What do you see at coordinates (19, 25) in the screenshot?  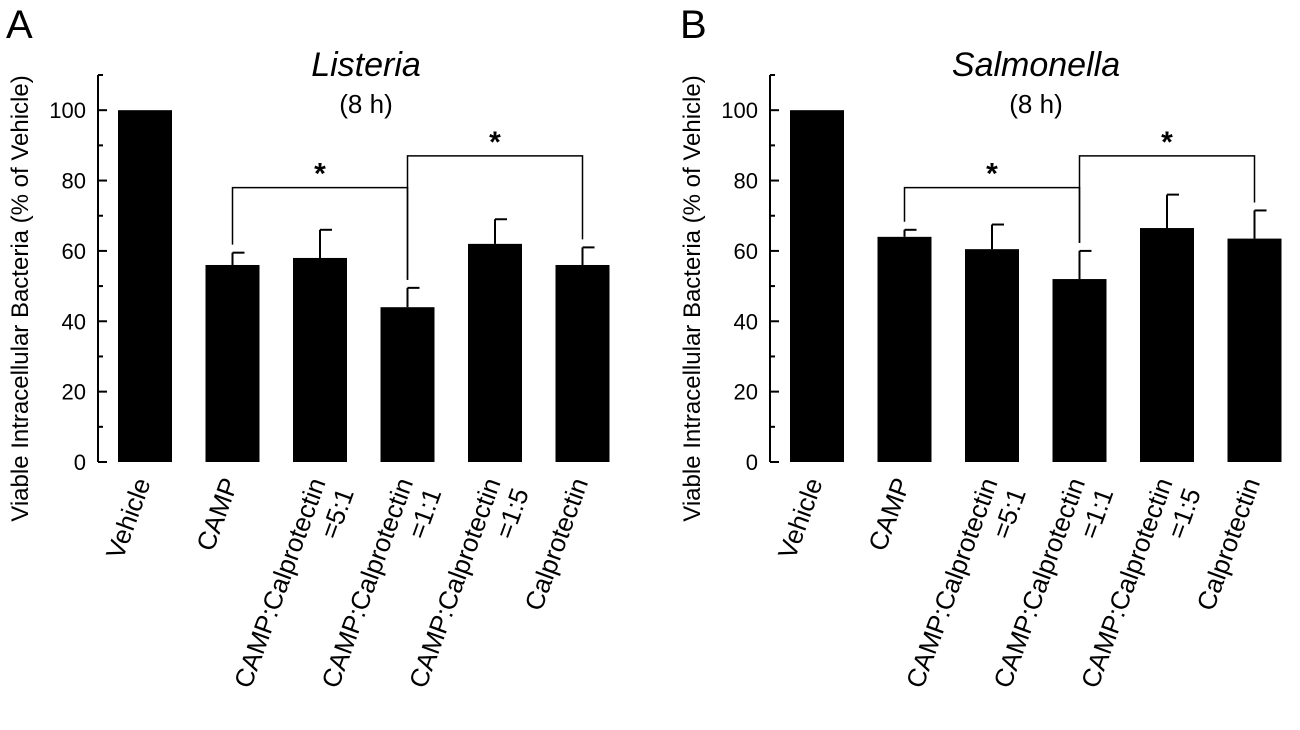 I see `panel-letter: A` at bounding box center [19, 25].